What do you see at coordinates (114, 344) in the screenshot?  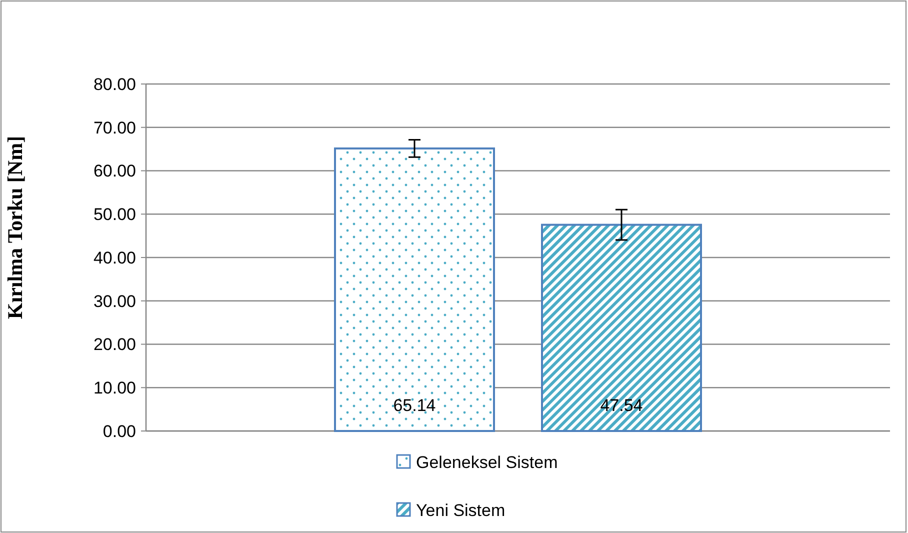 I see `y-tick-label: 20.00` at bounding box center [114, 344].